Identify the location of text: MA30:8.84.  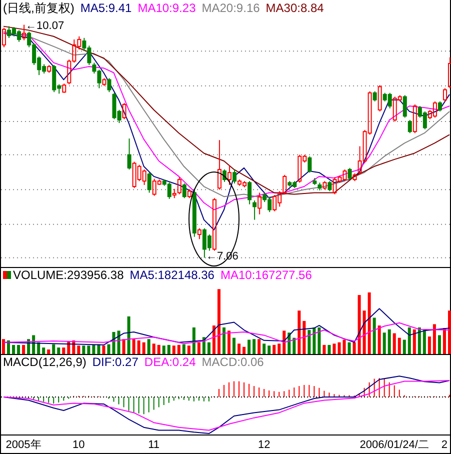
(295, 8).